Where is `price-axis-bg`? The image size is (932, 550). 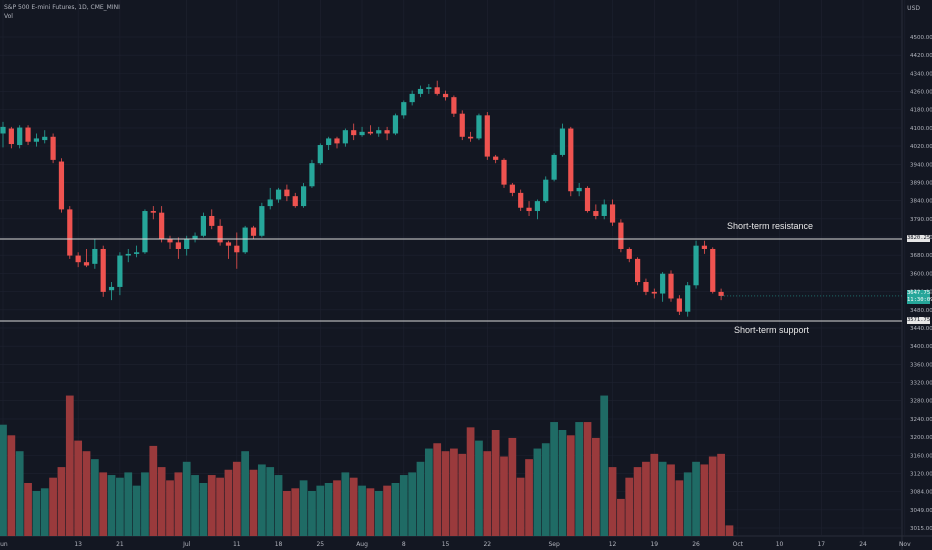 price-axis-bg is located at coordinates (917, 275).